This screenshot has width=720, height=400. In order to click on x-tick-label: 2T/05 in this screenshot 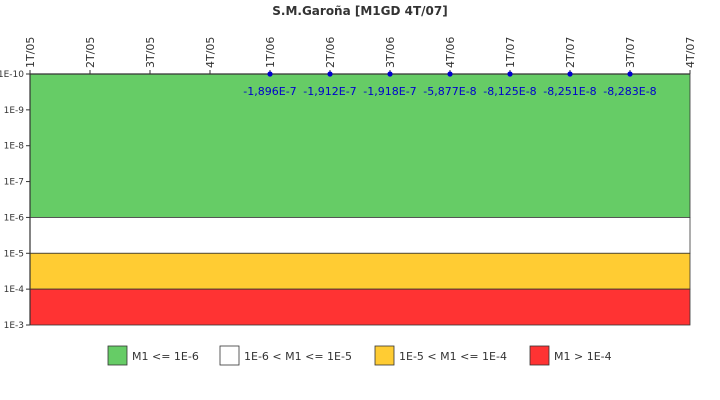, I will do `click(90, 52)`.